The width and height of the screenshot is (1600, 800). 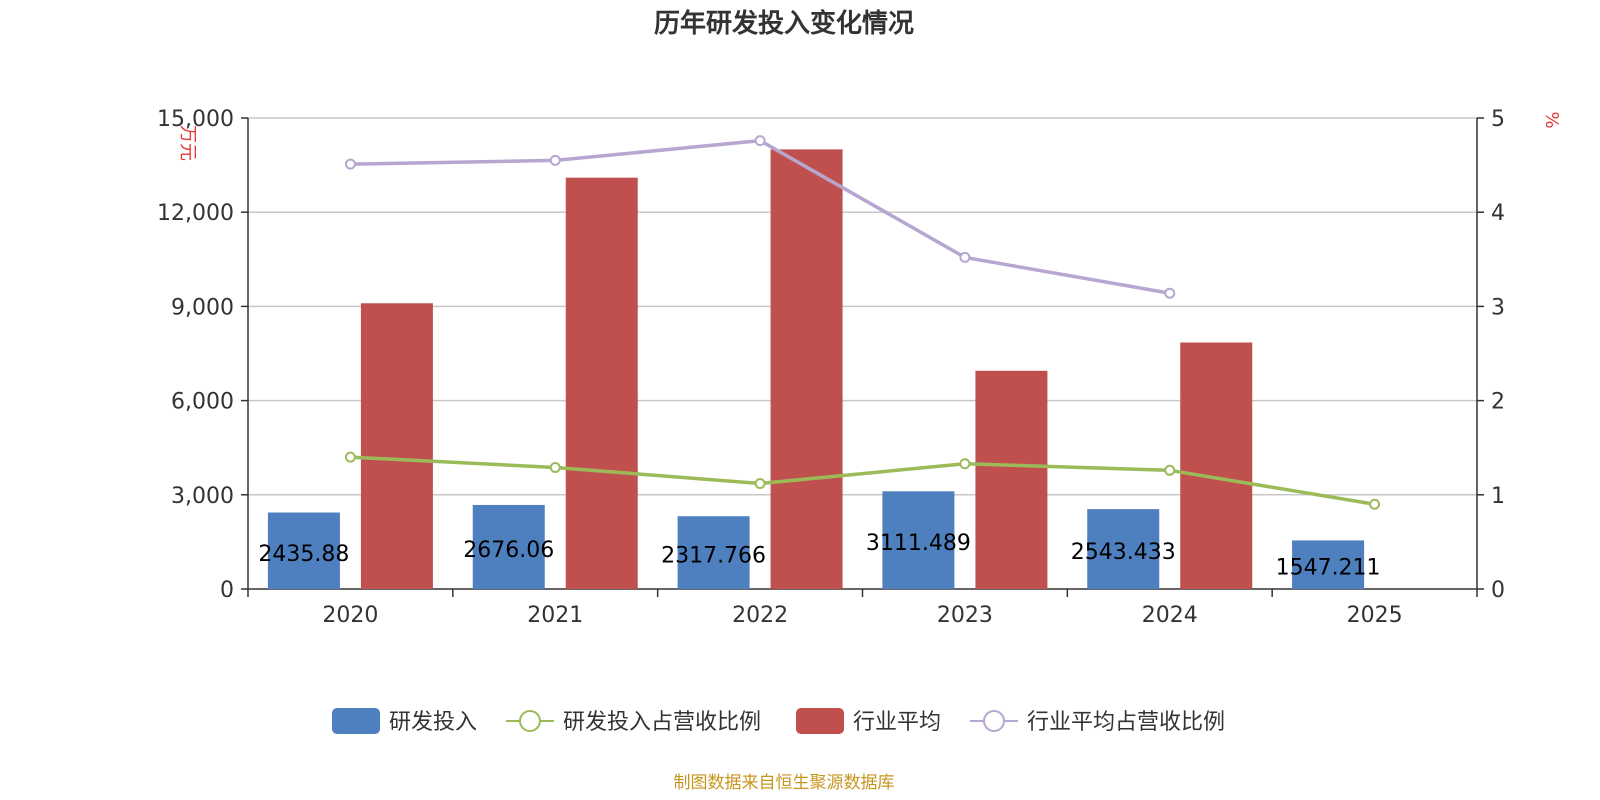 I want to click on source-note: 制图数据来自恒生聚源数据库, so click(x=784, y=783).